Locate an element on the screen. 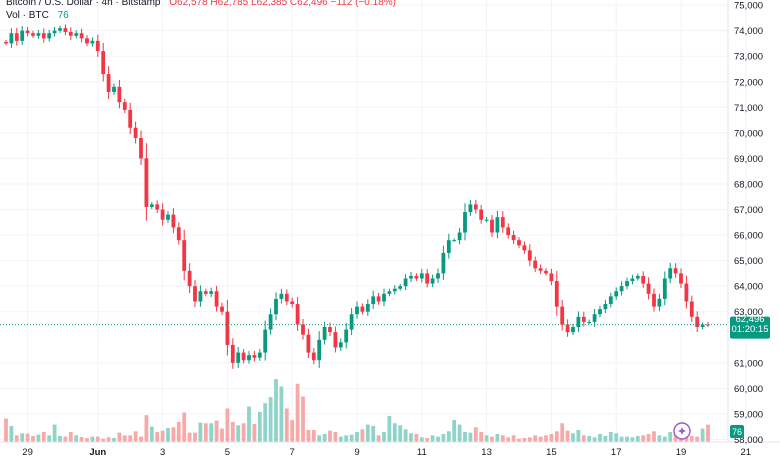 This screenshot has width=780, height=475. volume-header: Vol · BTC 76 is located at coordinates (37, 15).